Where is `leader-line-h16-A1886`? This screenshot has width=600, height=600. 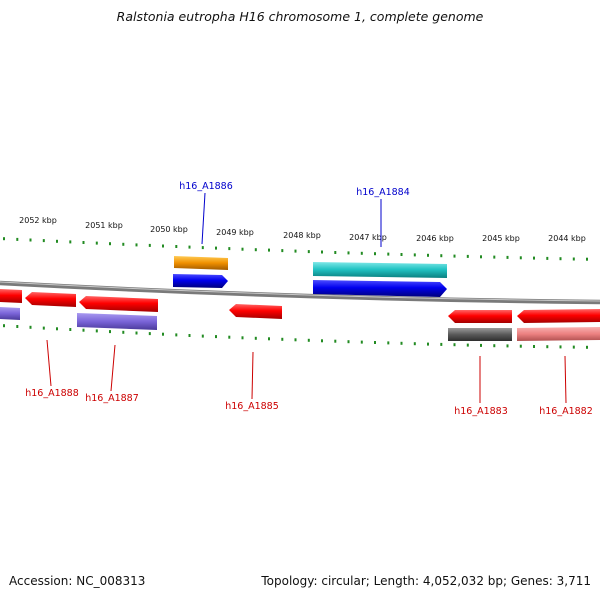
leader-line-h16-A1886 is located at coordinates (203, 218).